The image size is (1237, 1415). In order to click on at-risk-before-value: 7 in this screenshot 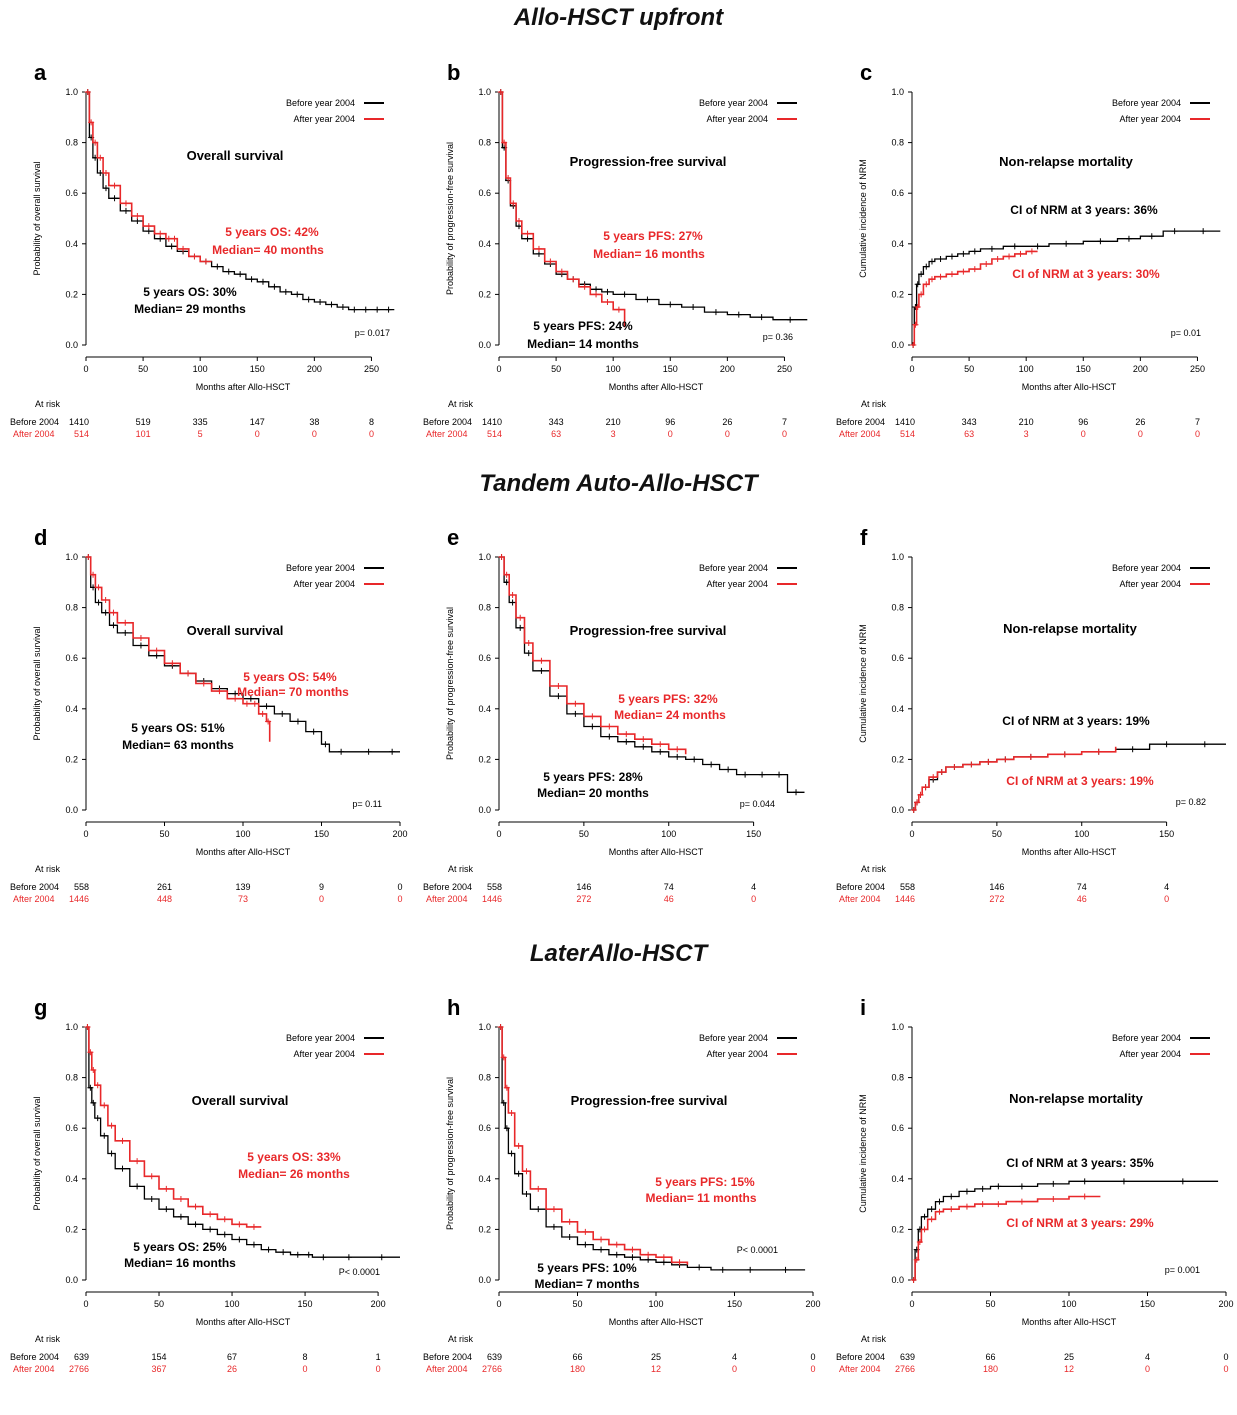, I will do `click(784, 422)`.